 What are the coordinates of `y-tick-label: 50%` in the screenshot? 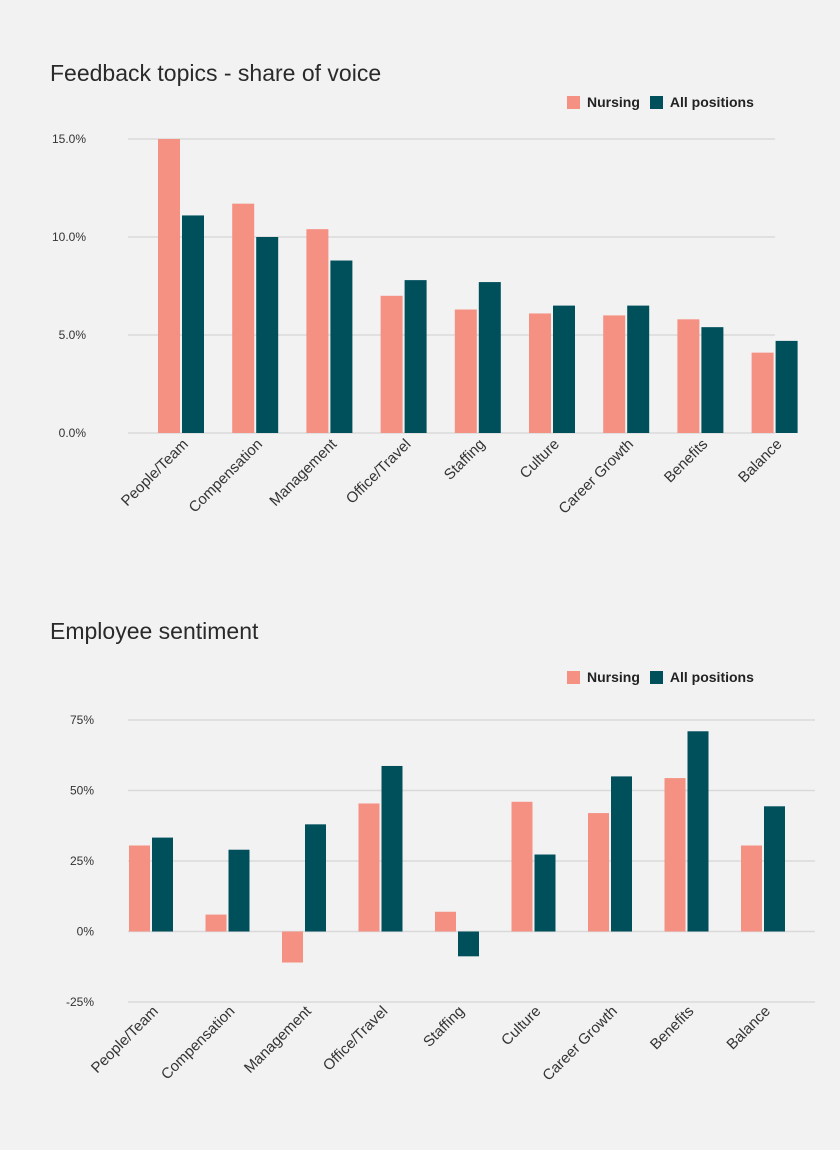 It's located at (82, 791).